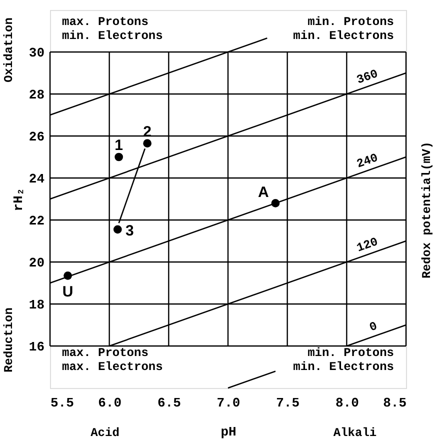 This screenshot has width=440, height=440. Describe the element at coordinates (427, 210) in the screenshot. I see `y2-axis-title: Redox potential(mV)` at that location.